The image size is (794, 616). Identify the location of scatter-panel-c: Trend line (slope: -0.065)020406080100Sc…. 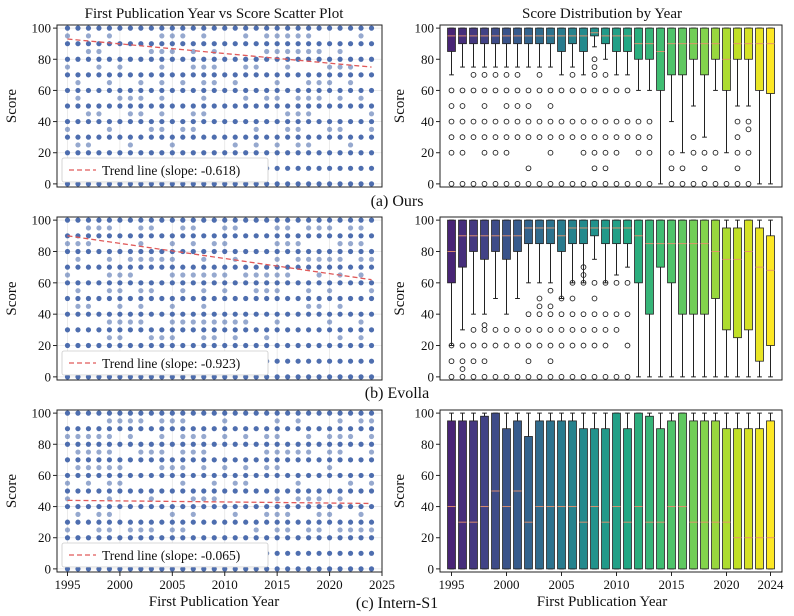
(199, 499).